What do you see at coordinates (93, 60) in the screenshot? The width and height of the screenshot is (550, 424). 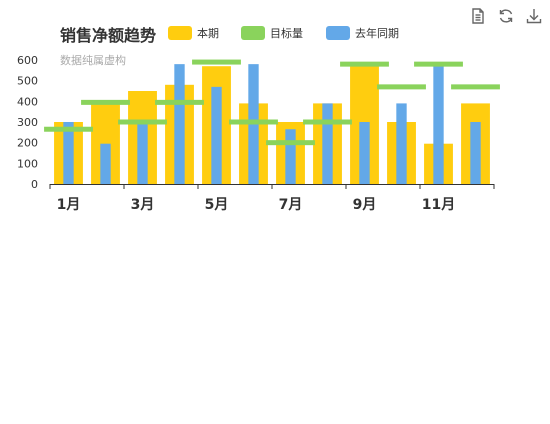 I see `chart-subtitle: 数据纯属虚构` at bounding box center [93, 60].